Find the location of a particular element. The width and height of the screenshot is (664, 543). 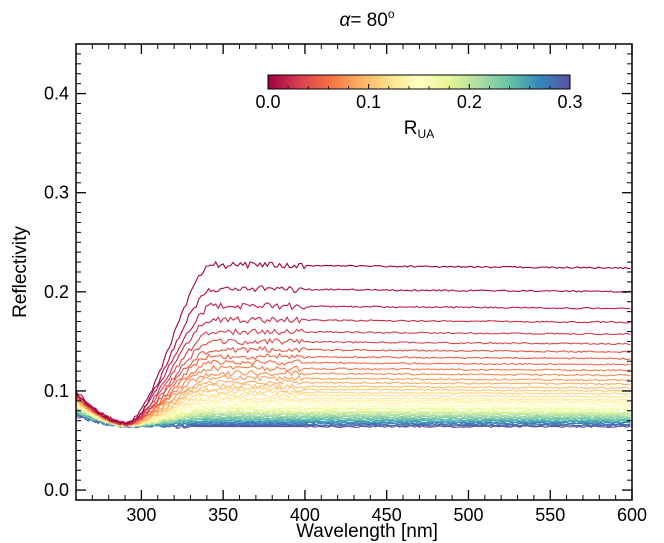

chart-title: α= 80o is located at coordinates (366, 19).